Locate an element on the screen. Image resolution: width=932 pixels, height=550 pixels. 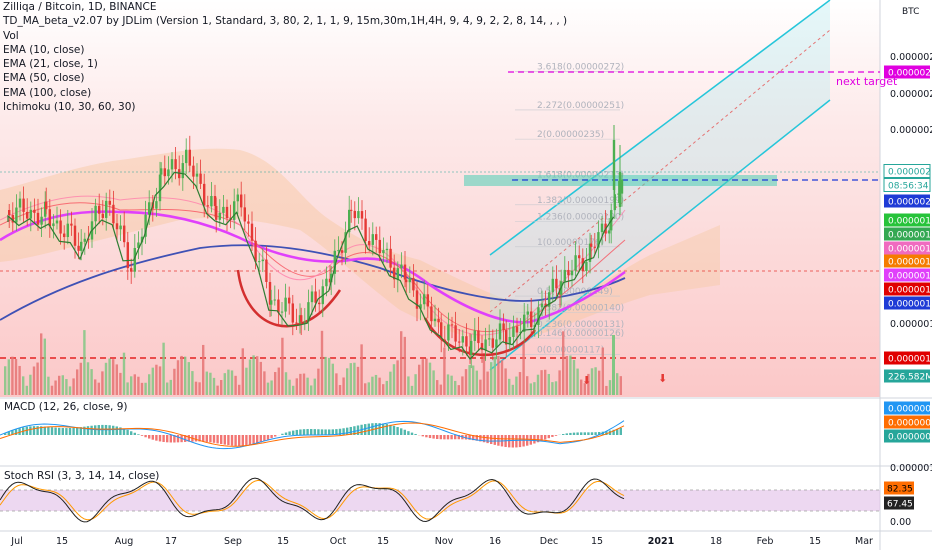
indicator-ema21: EMA (21, close, 1) is located at coordinates (50, 64).